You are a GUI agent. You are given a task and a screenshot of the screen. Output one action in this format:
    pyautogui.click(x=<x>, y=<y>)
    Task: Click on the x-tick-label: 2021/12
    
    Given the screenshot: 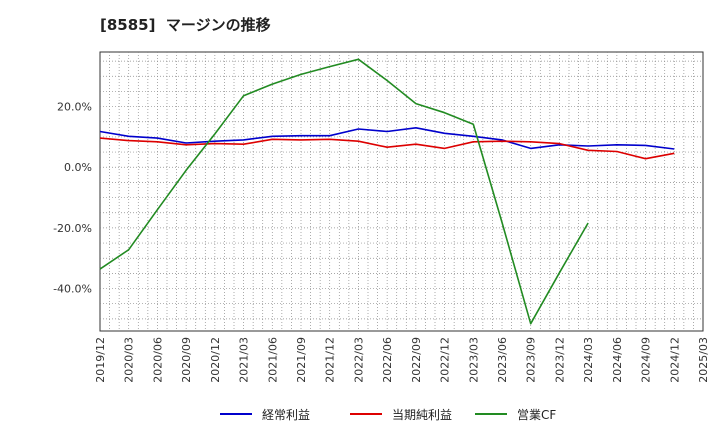 What is the action you would take?
    pyautogui.click(x=330, y=360)
    